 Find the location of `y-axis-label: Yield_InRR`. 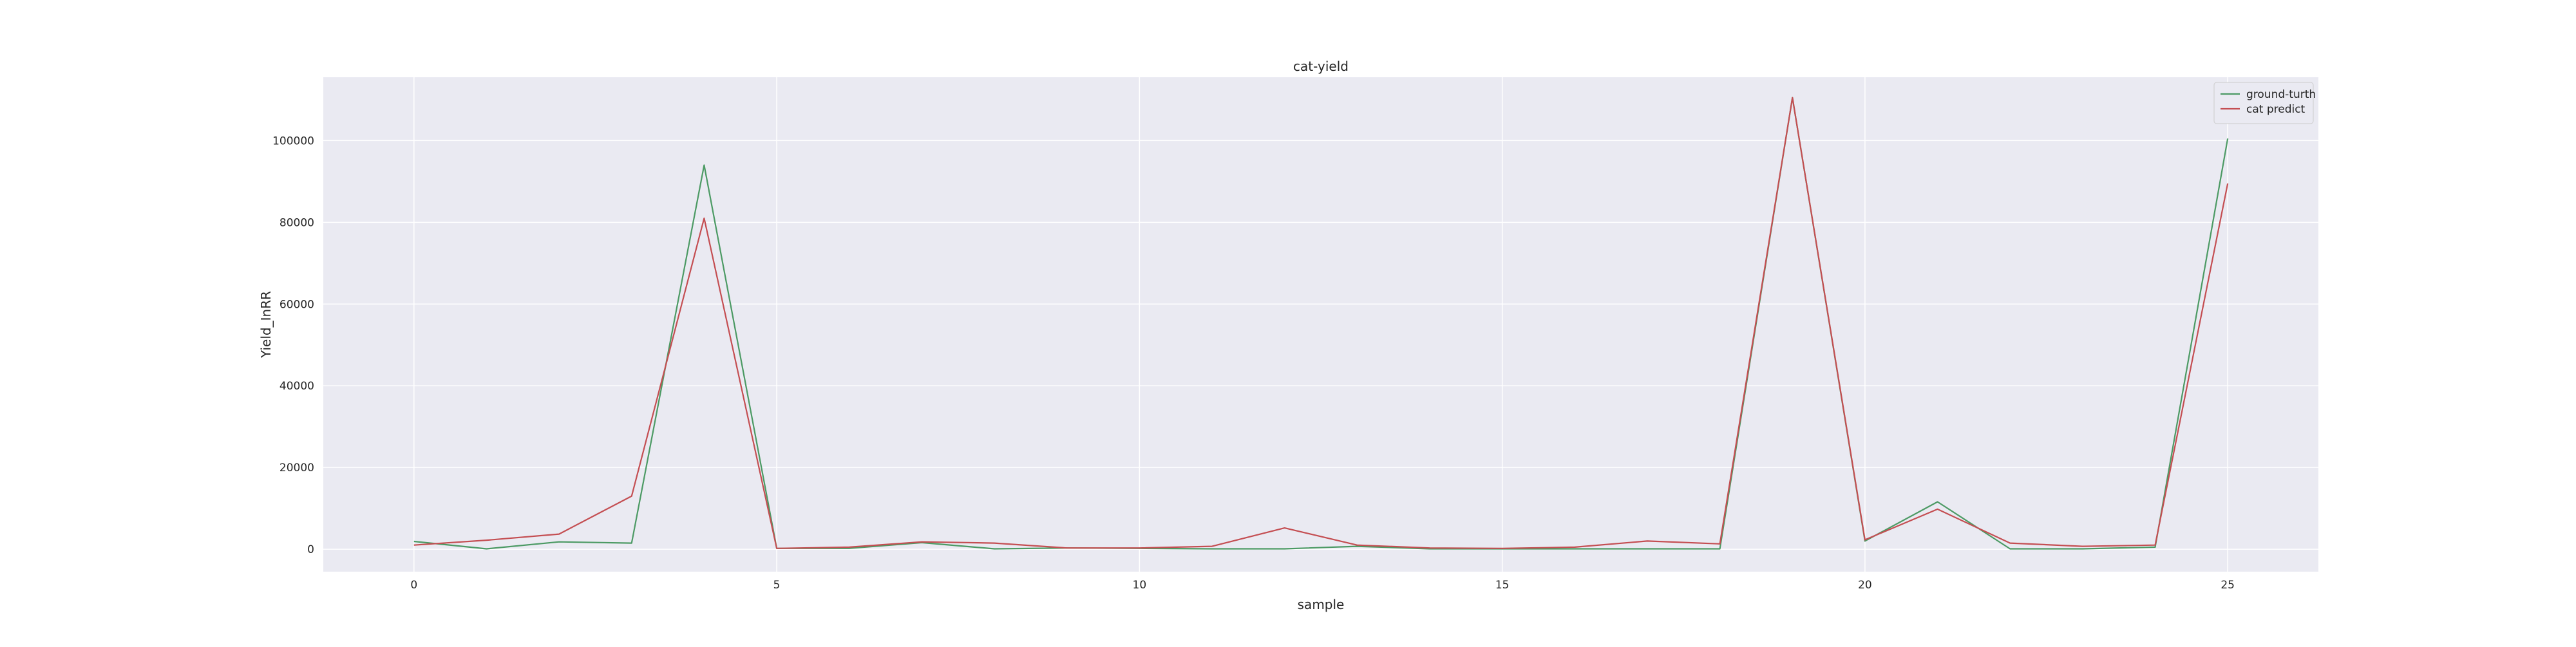

y-axis-label: Yield_InRR is located at coordinates (266, 325).